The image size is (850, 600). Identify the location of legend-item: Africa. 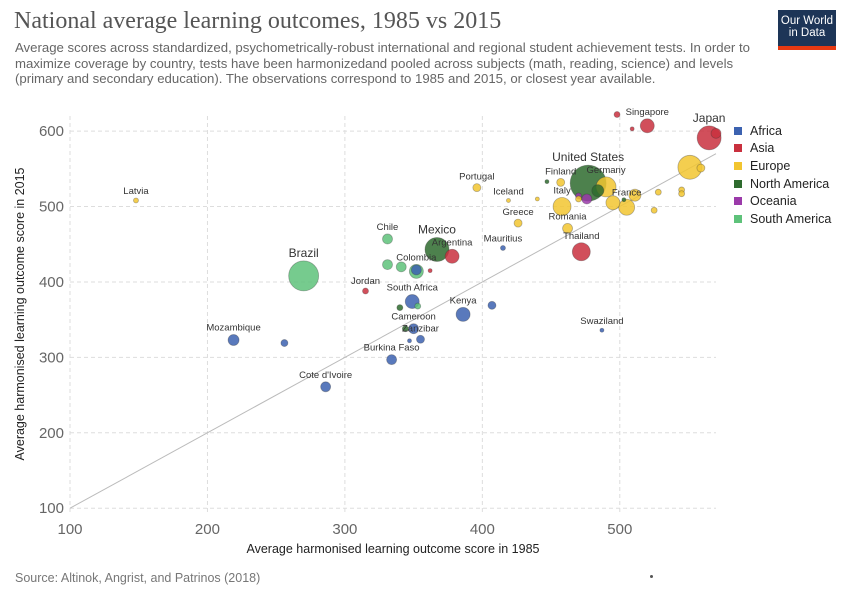
(782, 131).